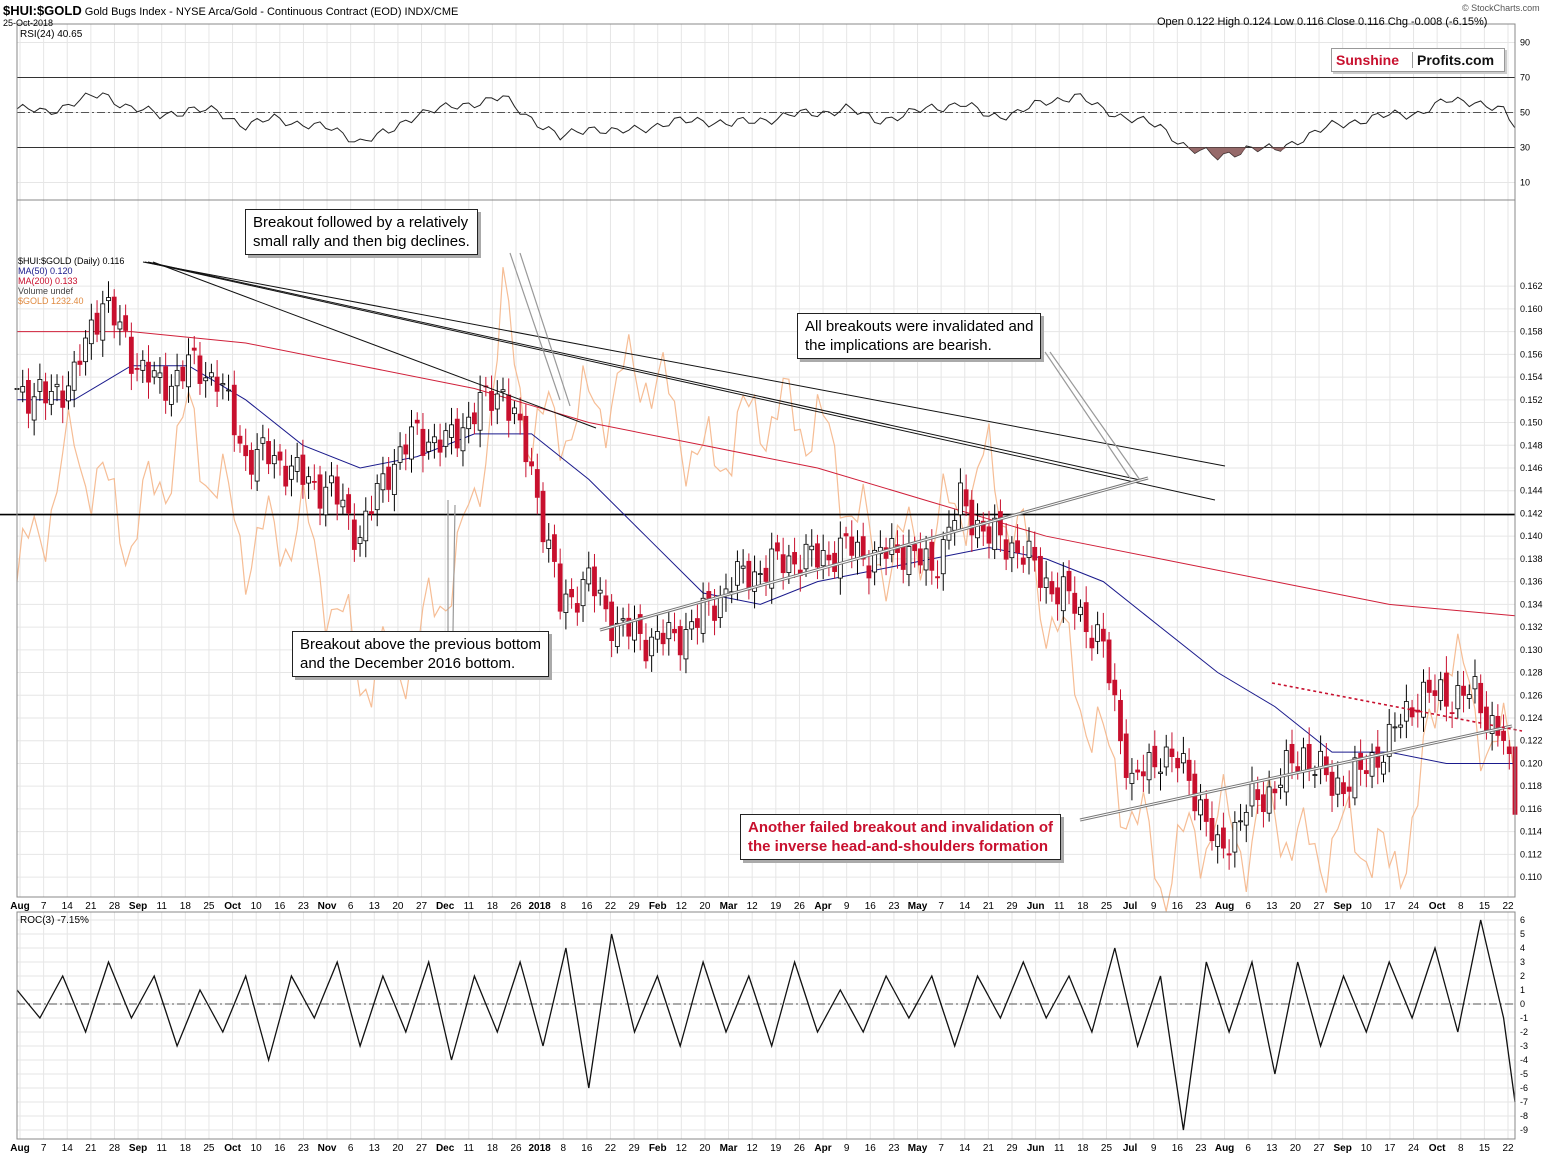  What do you see at coordinates (28, 23) in the screenshot?
I see `chart-date: 25-Oct-2018` at bounding box center [28, 23].